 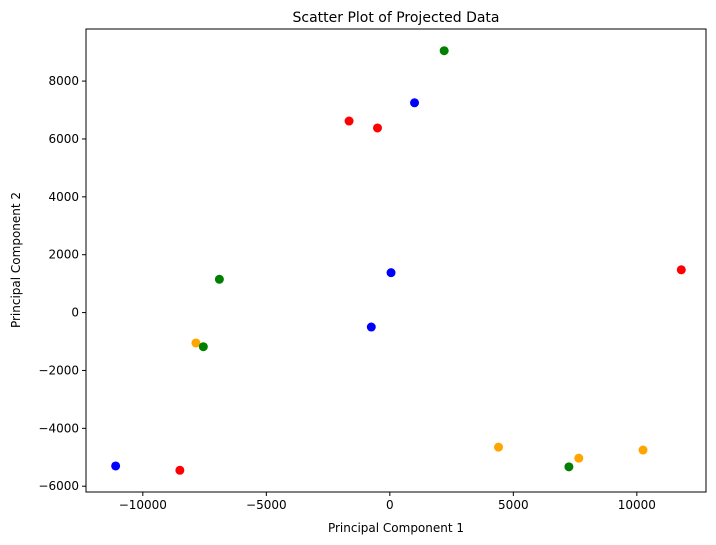 I want to click on y-axis-label: Principal Component 2, so click(x=16, y=260).